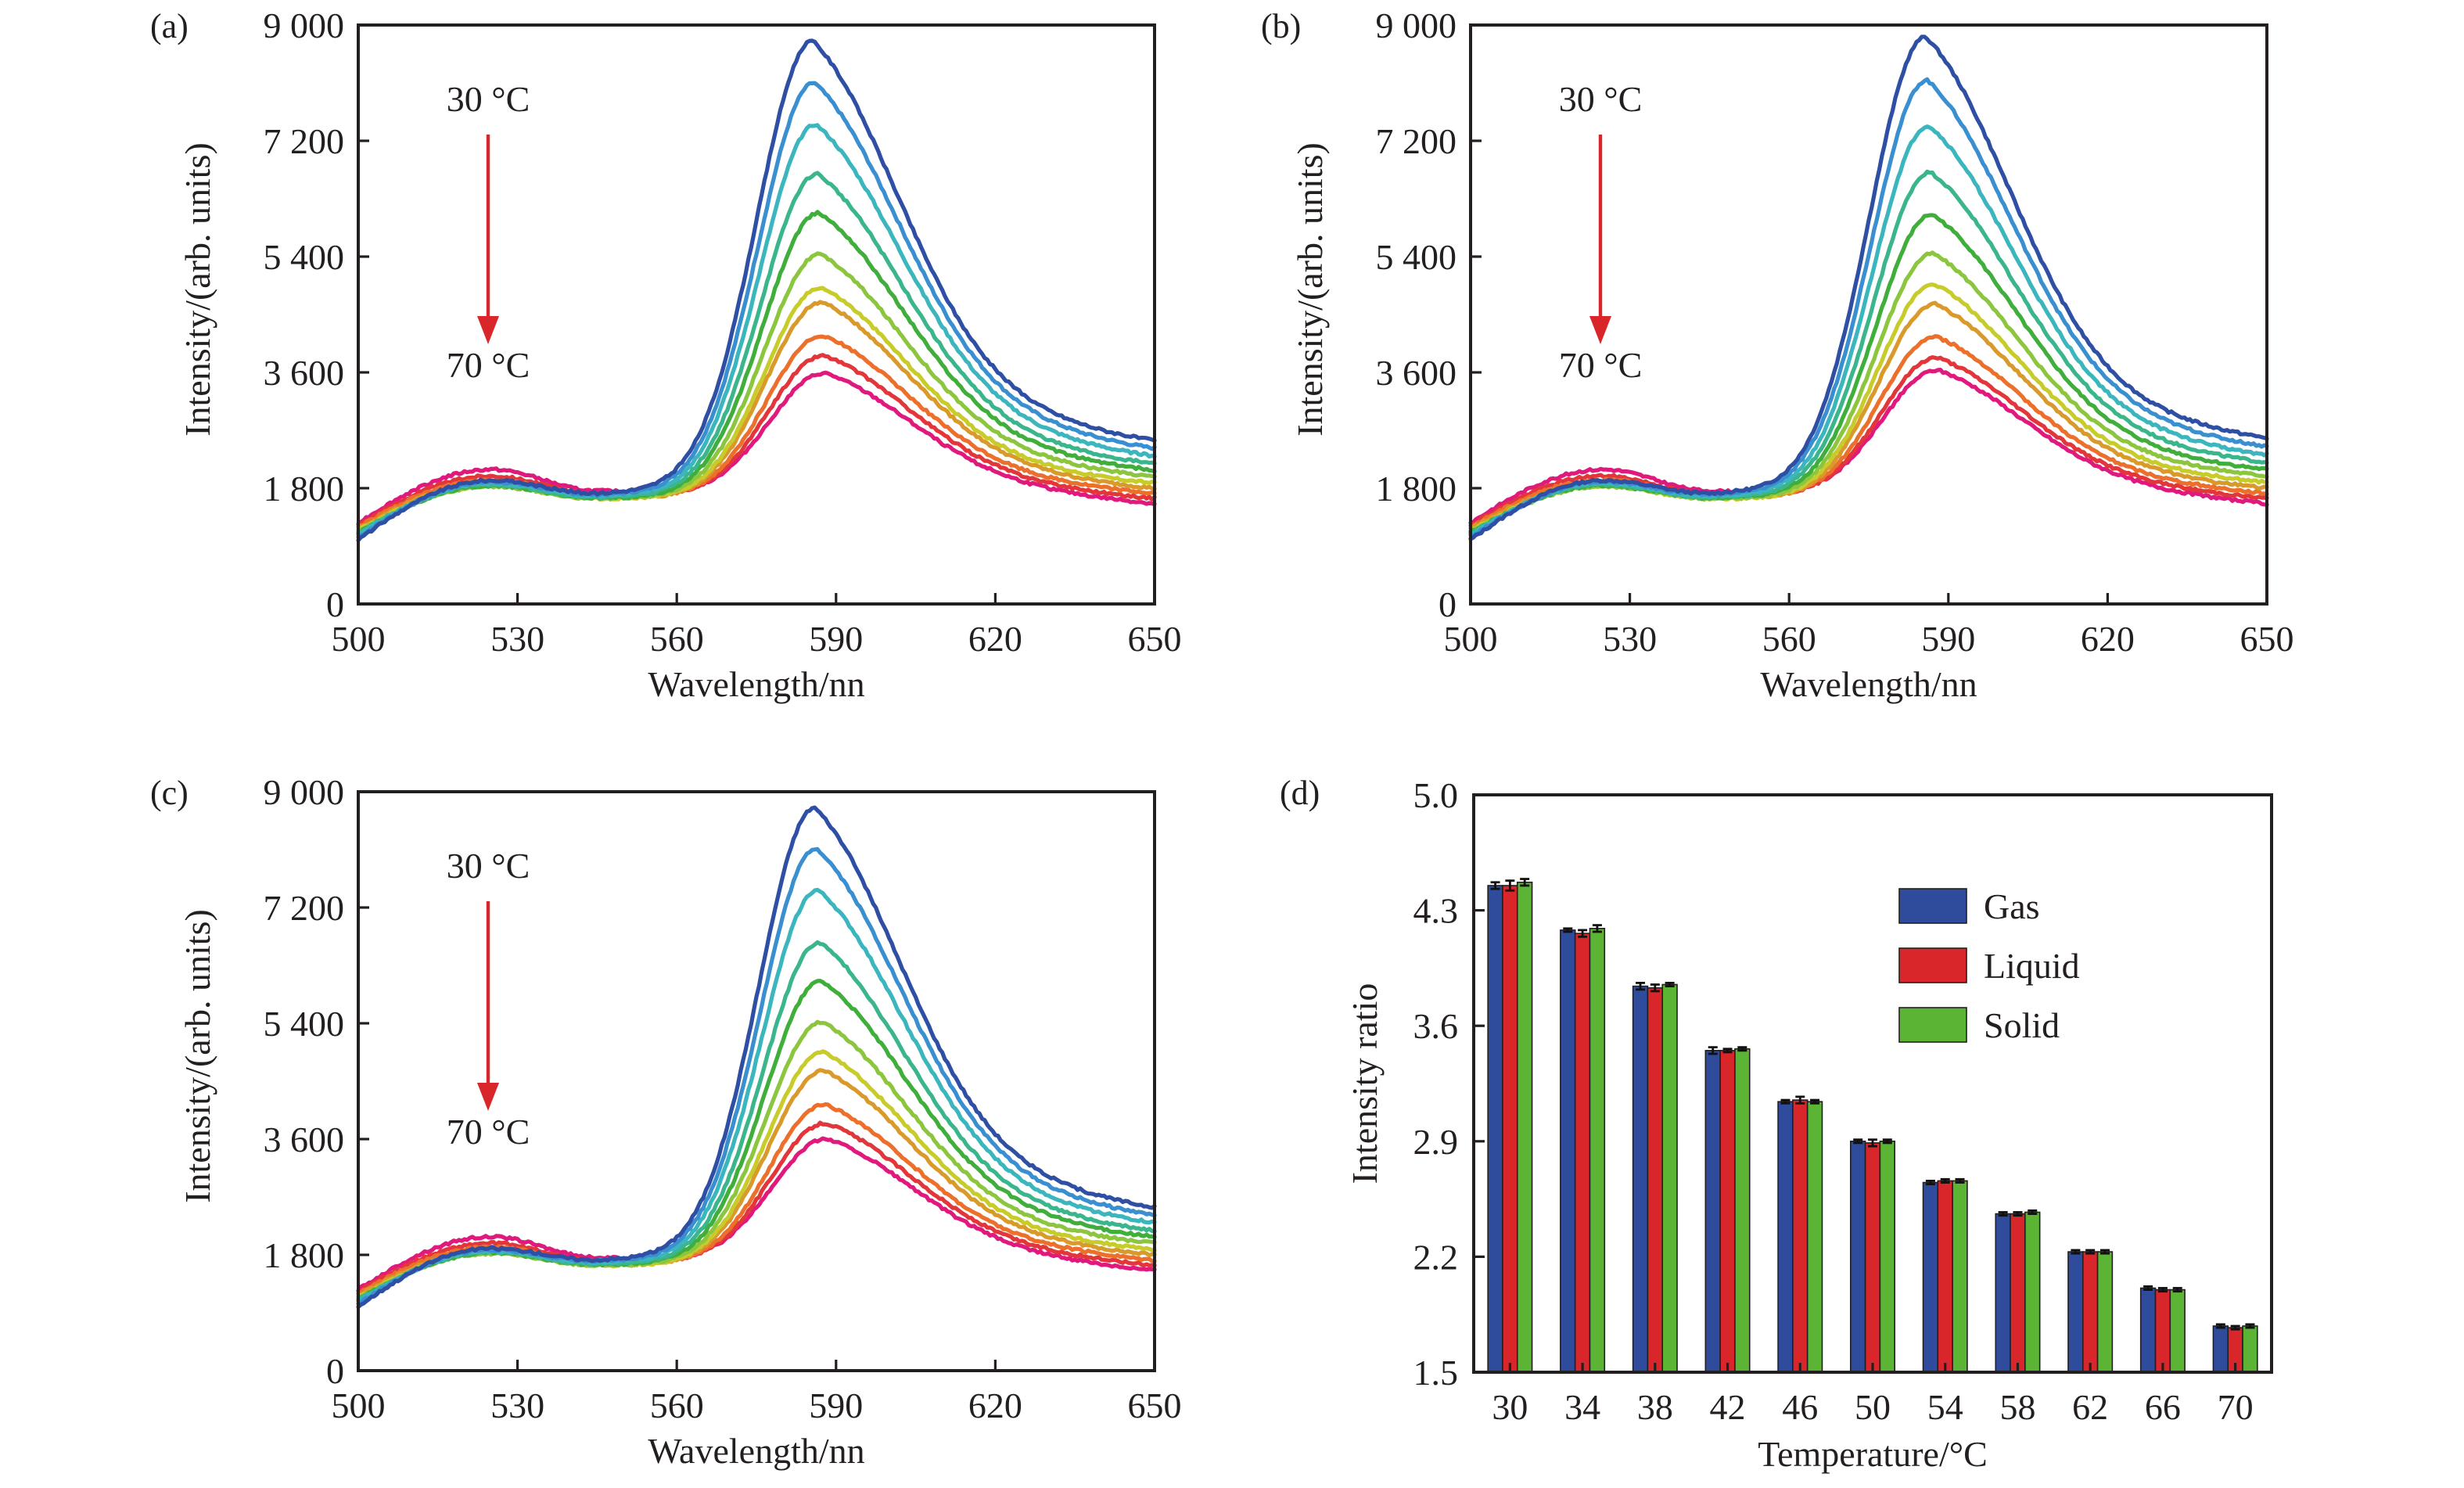 The height and width of the screenshot is (1488, 2464). What do you see at coordinates (1655, 1407) in the screenshot?
I see `x-tick-label: 38` at bounding box center [1655, 1407].